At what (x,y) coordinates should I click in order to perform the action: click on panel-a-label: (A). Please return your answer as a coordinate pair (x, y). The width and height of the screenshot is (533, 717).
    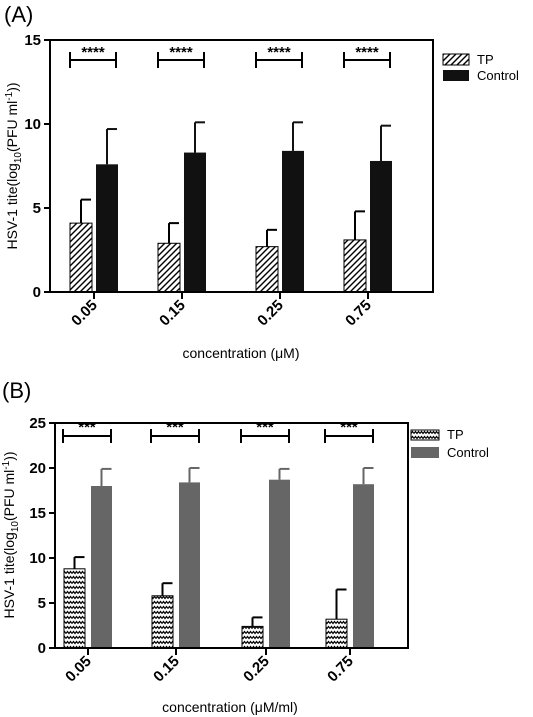
    Looking at the image, I should click on (18, 14).